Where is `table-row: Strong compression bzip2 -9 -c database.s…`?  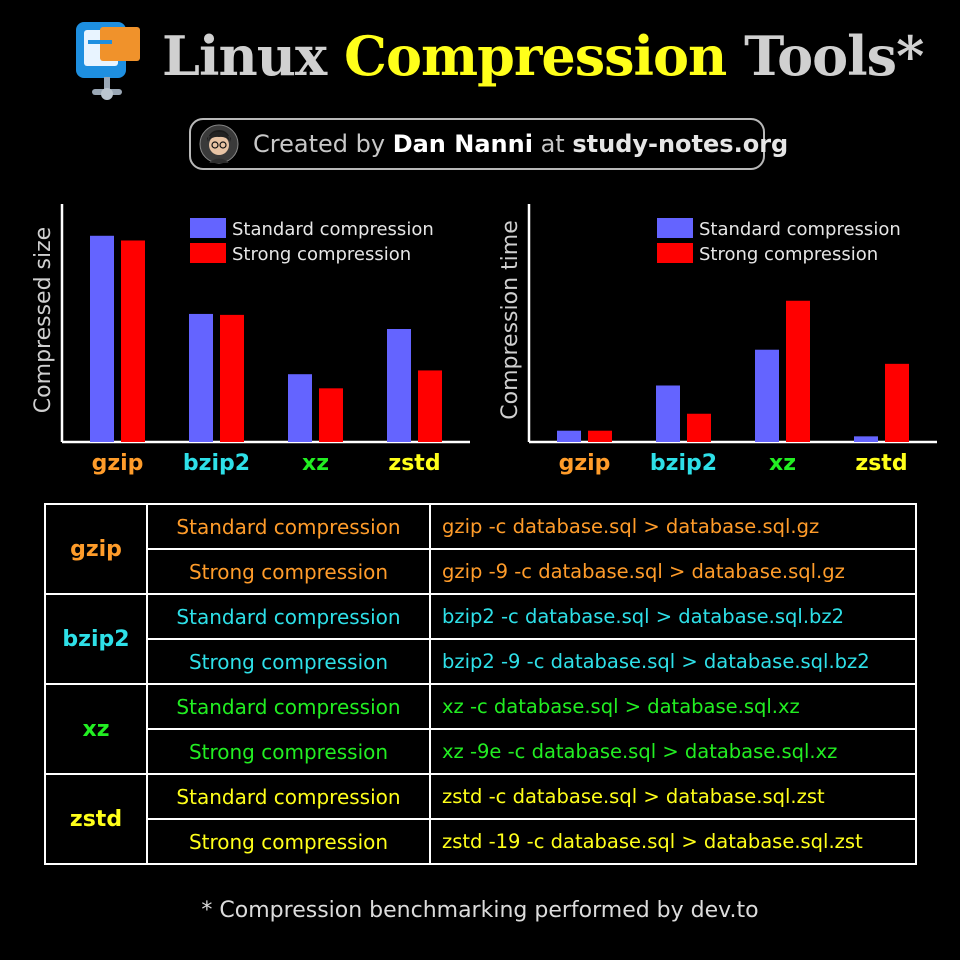 table-row: Strong compression bzip2 -9 -c database.s… is located at coordinates (481, 661).